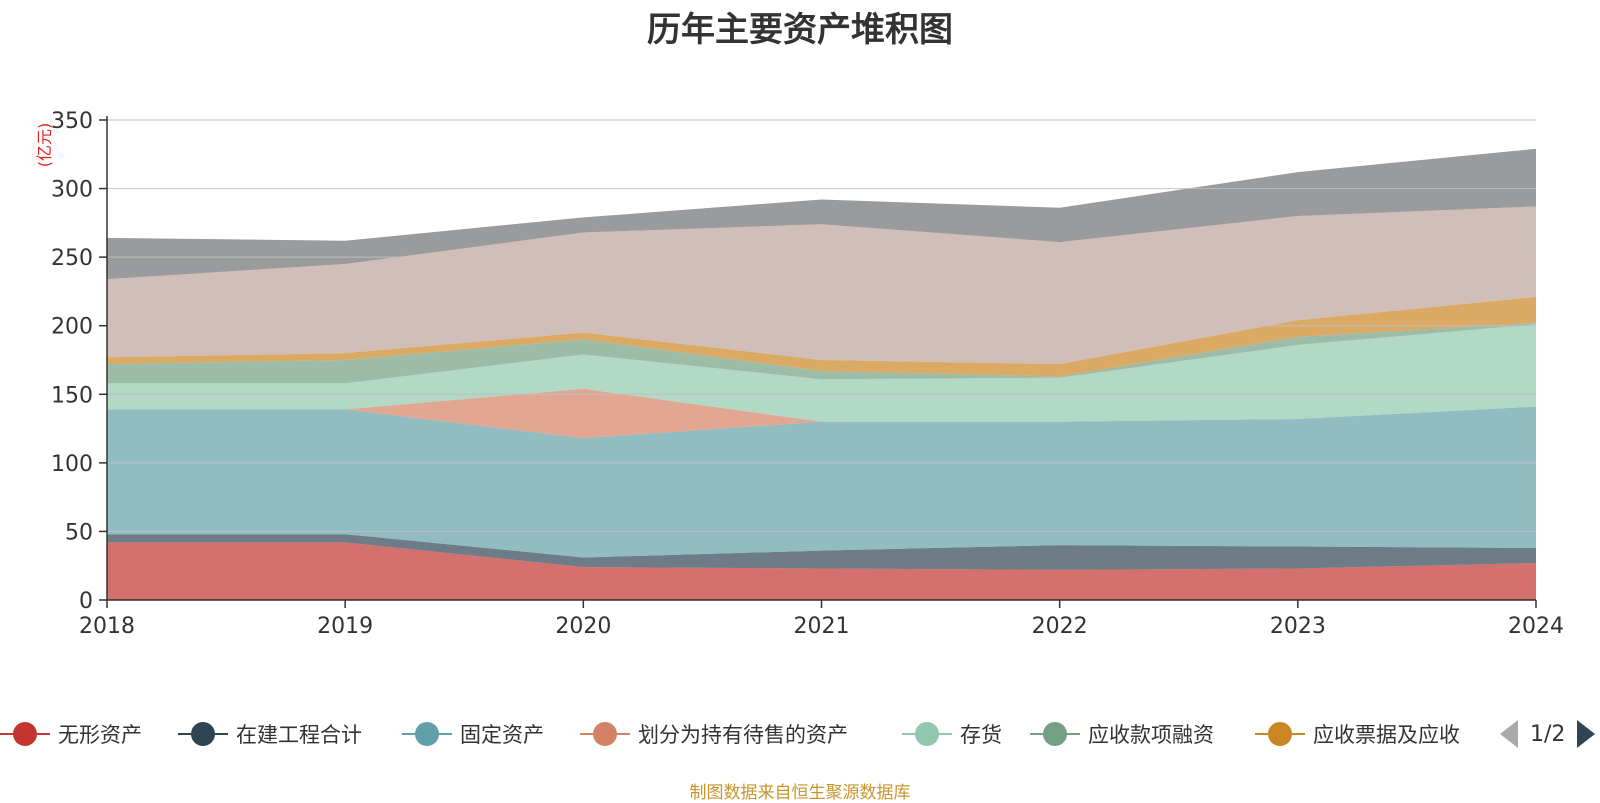 The image size is (1600, 803). What do you see at coordinates (72, 395) in the screenshot?
I see `y-tick-label: 150` at bounding box center [72, 395].